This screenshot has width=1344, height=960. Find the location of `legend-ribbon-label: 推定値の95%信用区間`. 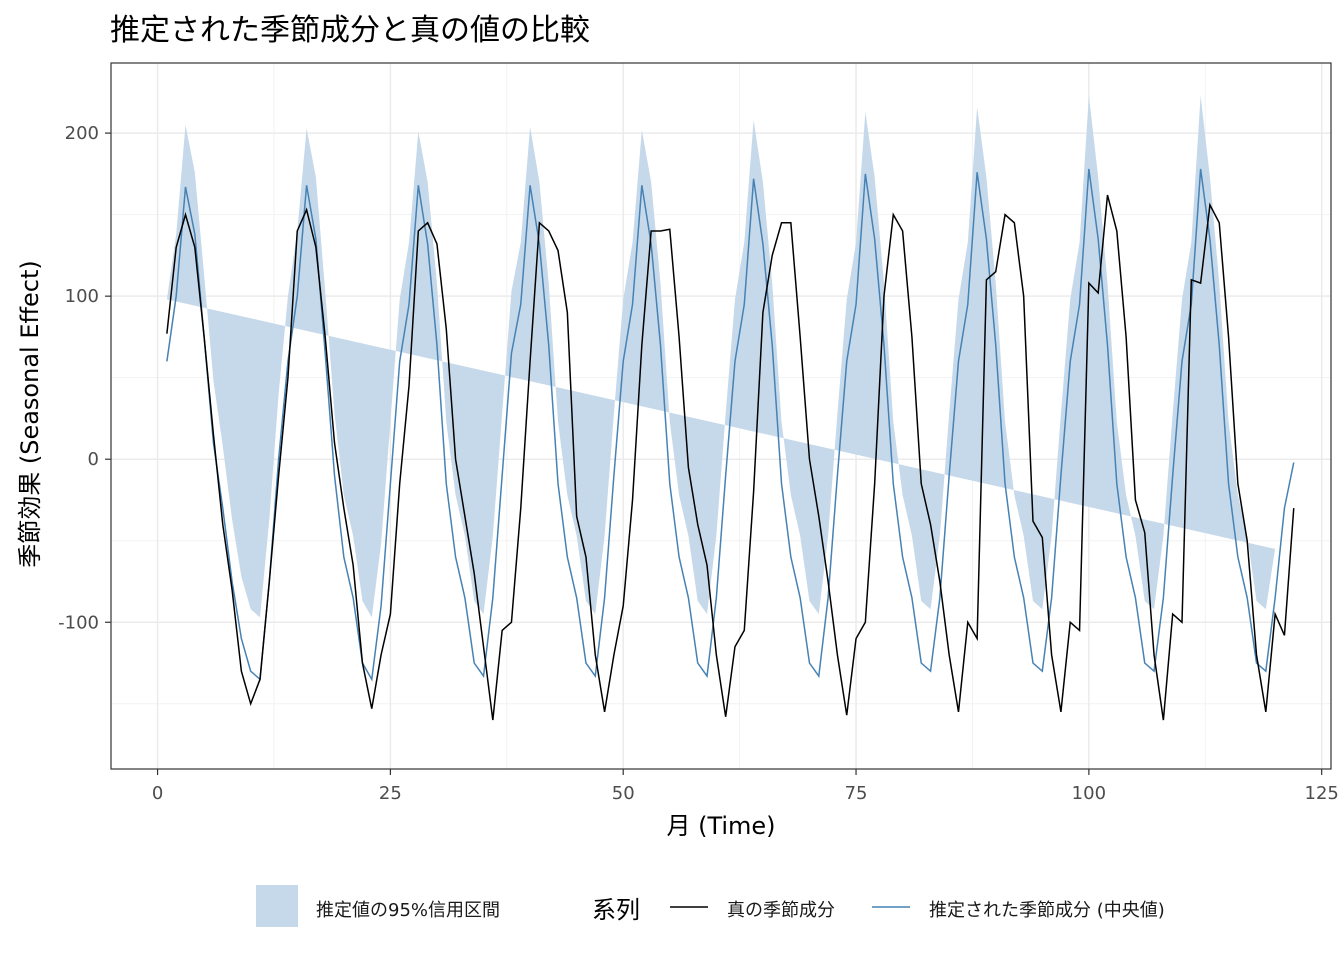

legend-ribbon-label: 推定値の95%信用区間 is located at coordinates (408, 910).